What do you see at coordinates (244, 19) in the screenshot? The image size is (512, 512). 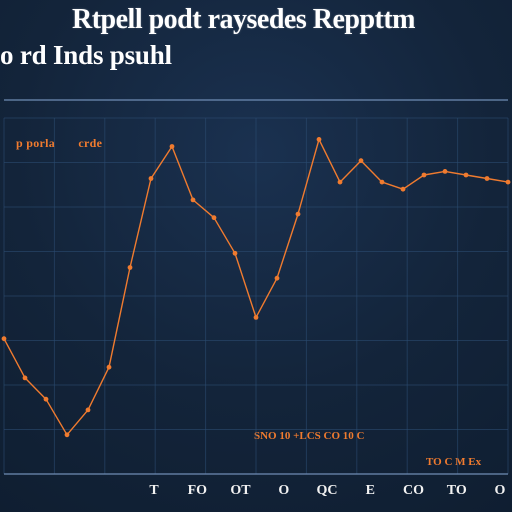 I see `chart-title: Rtpell podt raysedes Reppttm` at bounding box center [244, 19].